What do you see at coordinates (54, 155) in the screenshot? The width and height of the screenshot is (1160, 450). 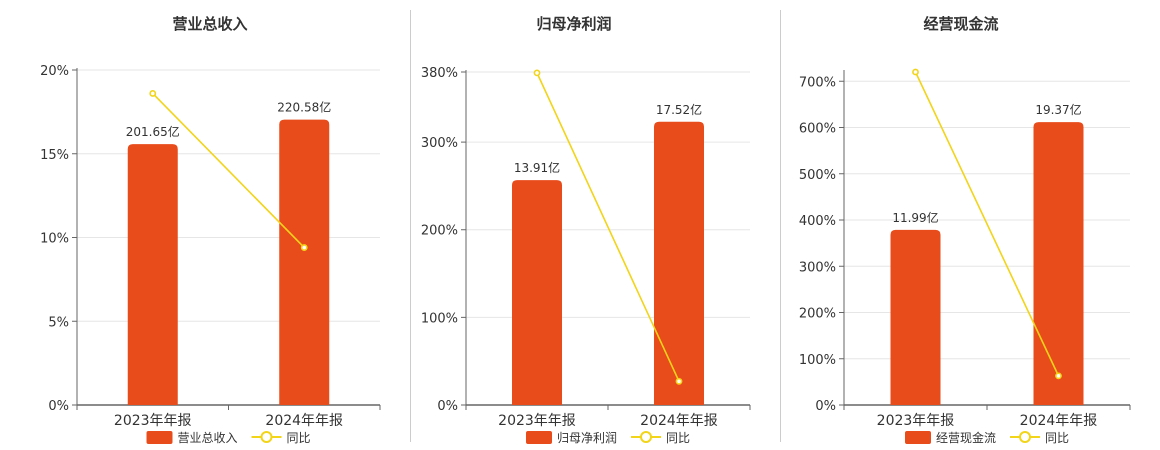 I see `y-tick-label: 15%` at bounding box center [54, 155].